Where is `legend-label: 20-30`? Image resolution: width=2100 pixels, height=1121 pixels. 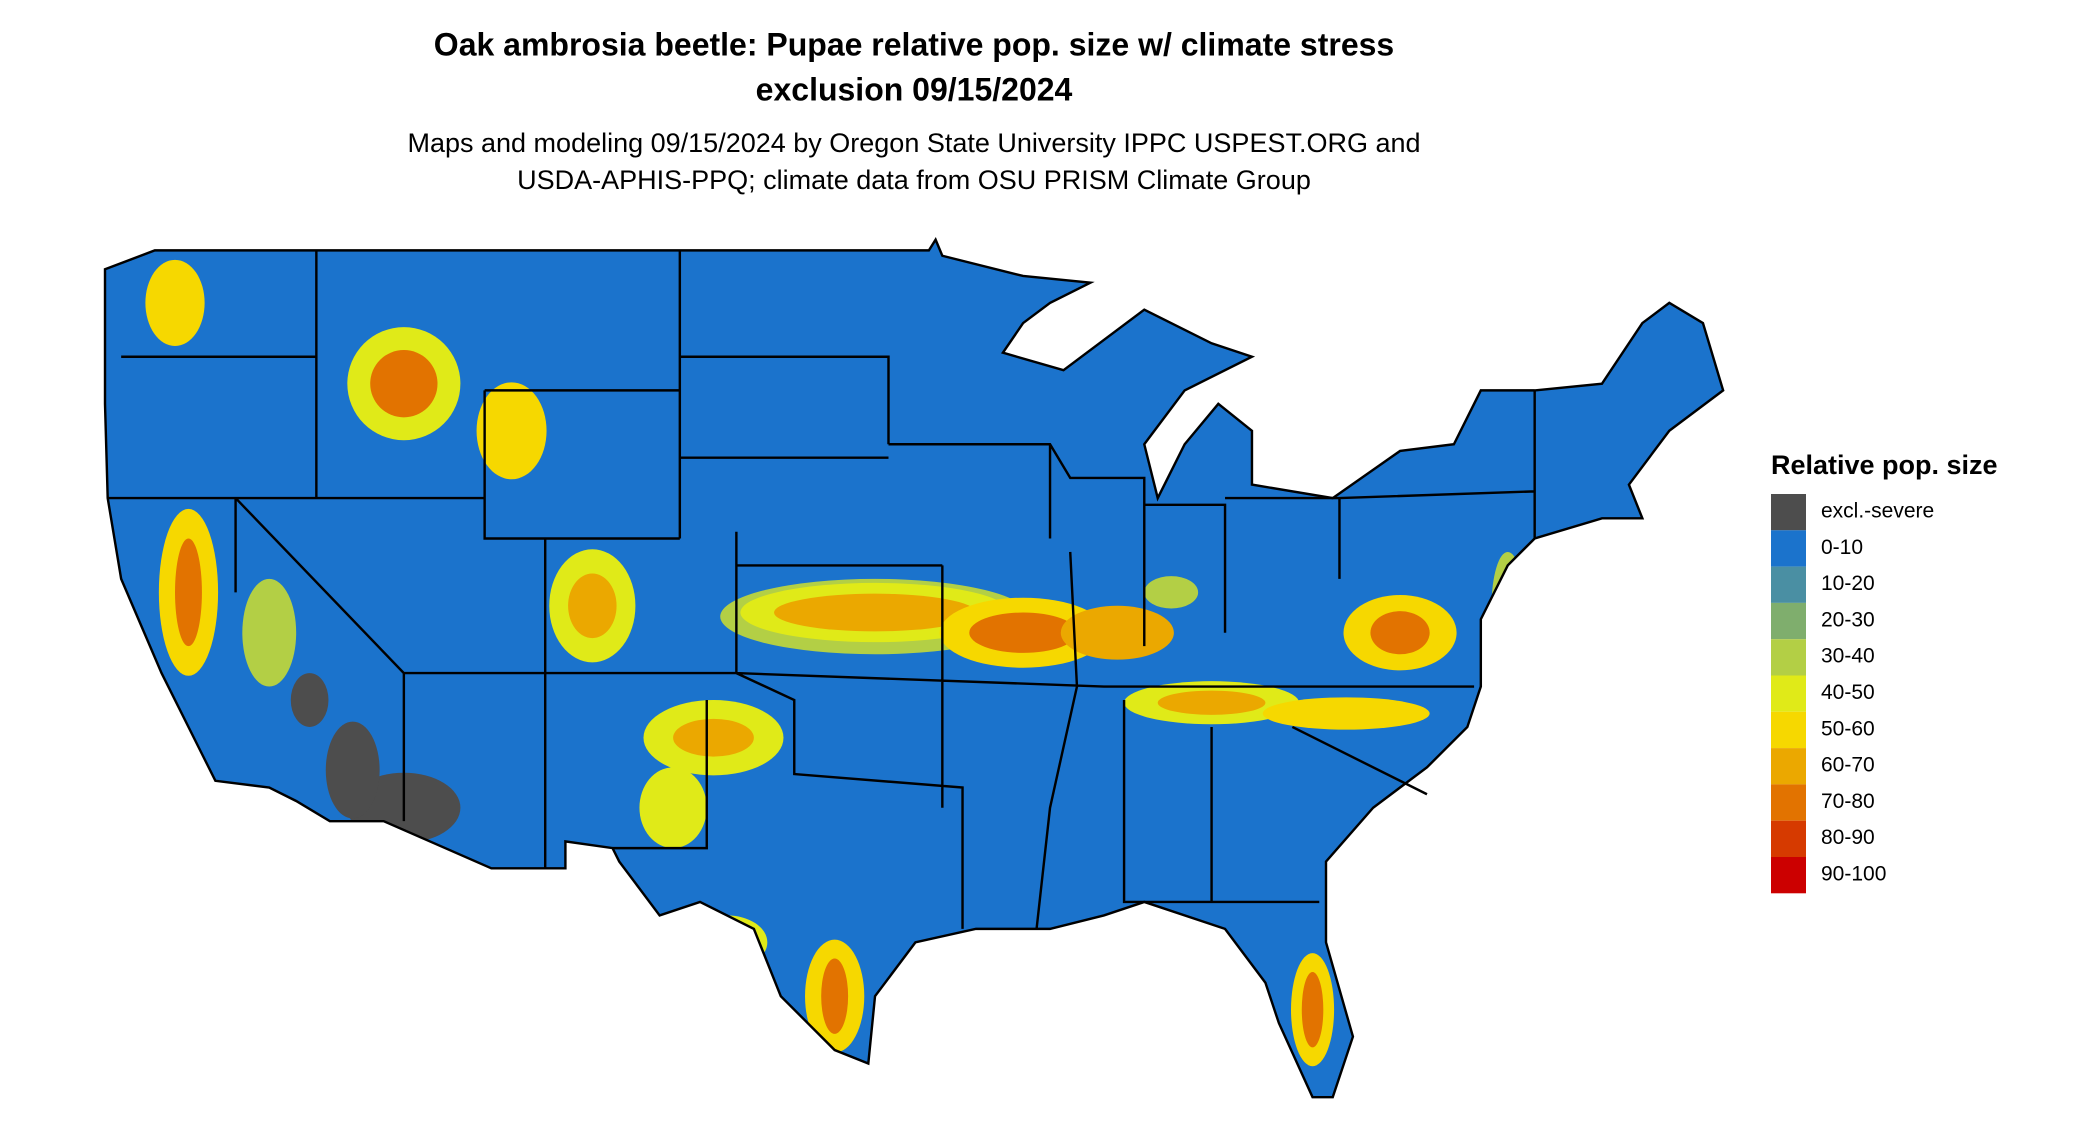
legend-label: 20-30 is located at coordinates (1848, 619).